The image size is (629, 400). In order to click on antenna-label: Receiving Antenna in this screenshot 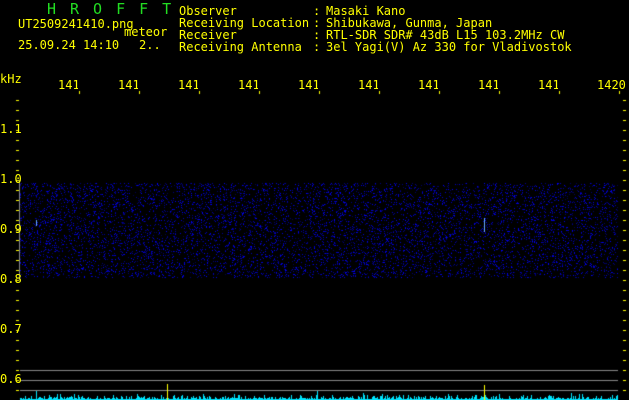, I will do `click(240, 47)`.